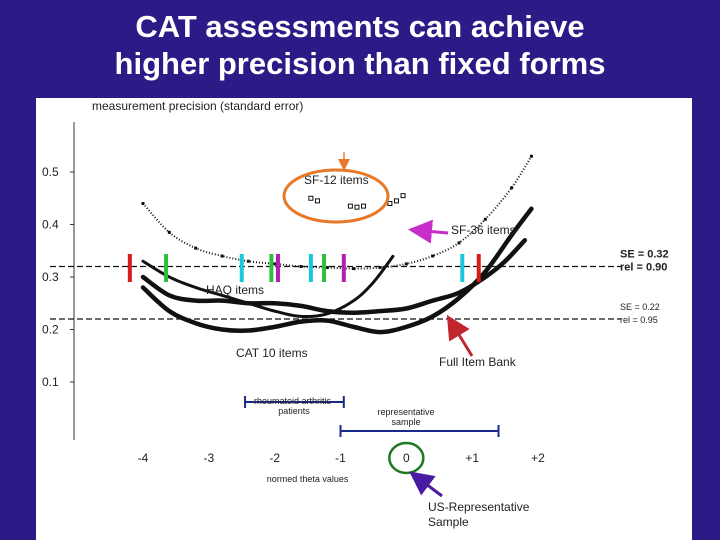 The height and width of the screenshot is (540, 720). Describe the element at coordinates (426, 484) in the screenshot. I see `us-rep-arrow` at that location.